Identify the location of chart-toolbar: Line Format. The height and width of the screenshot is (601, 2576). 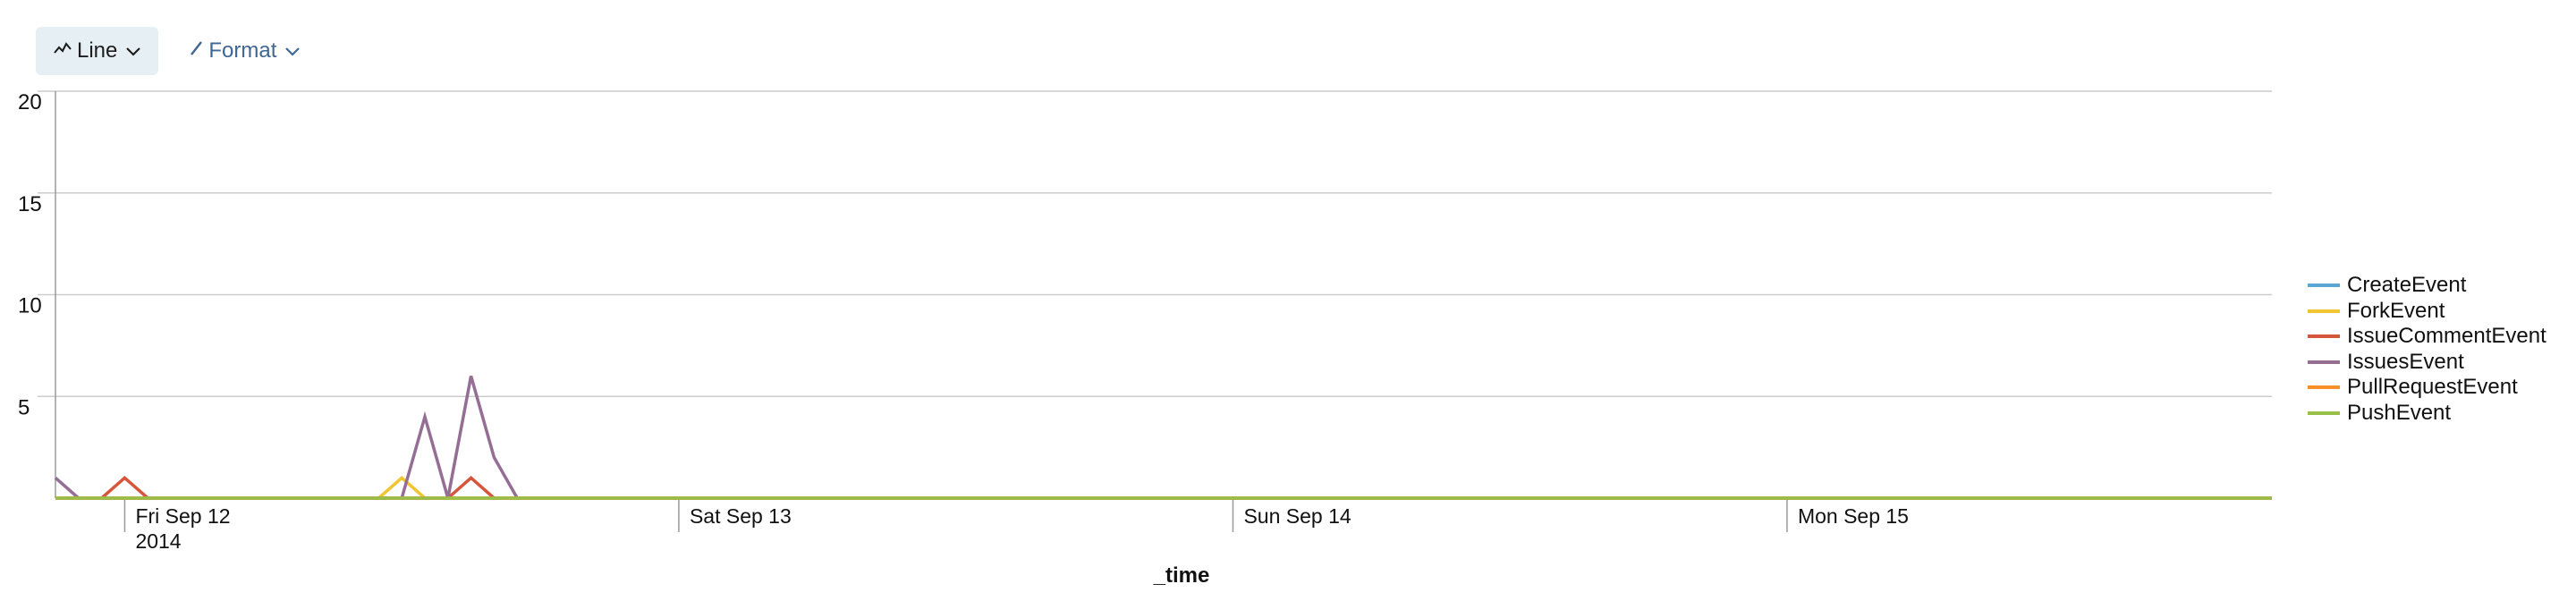
(177, 51).